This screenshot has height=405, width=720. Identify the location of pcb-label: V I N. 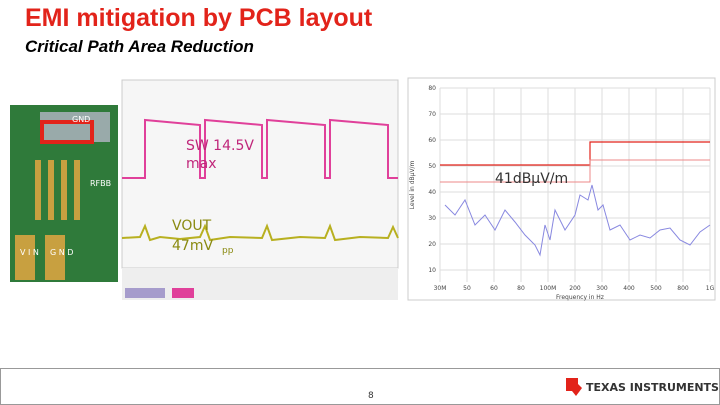
(29, 252).